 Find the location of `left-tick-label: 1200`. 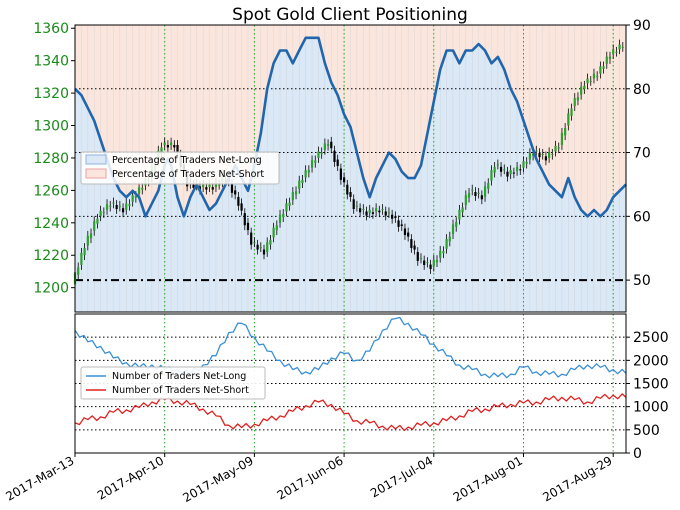

left-tick-label: 1200 is located at coordinates (51, 289).